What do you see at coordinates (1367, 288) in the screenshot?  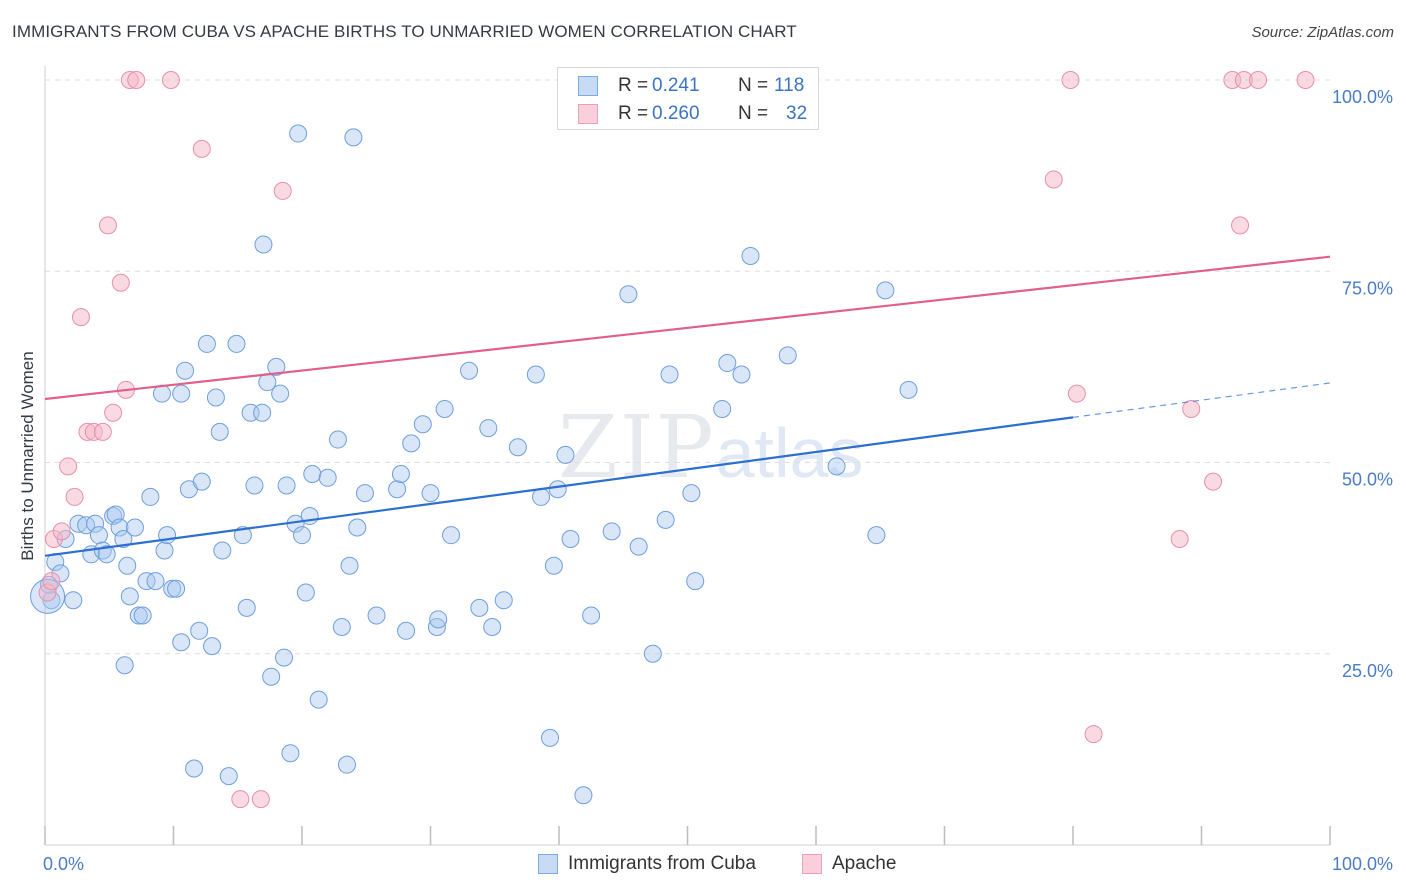 I see `y-tick-label: 75.0%` at bounding box center [1367, 288].